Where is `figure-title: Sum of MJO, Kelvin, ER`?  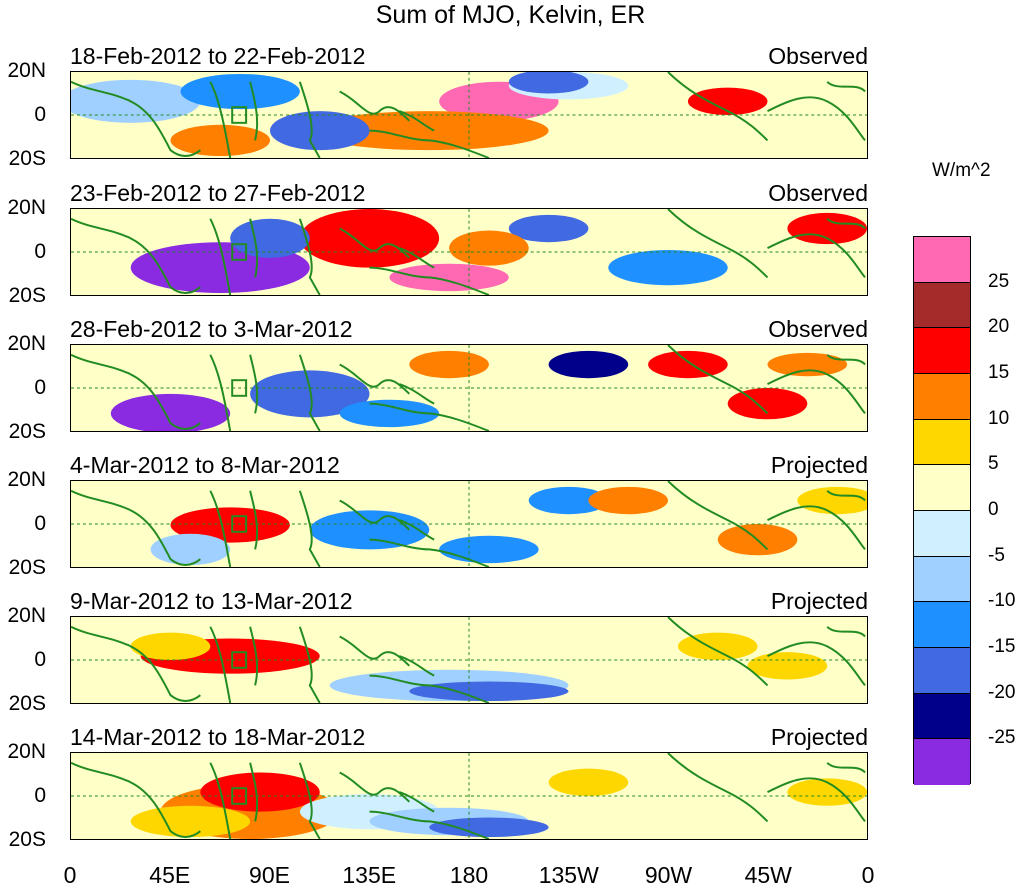
figure-title: Sum of MJO, Kelvin, ER is located at coordinates (510, 15).